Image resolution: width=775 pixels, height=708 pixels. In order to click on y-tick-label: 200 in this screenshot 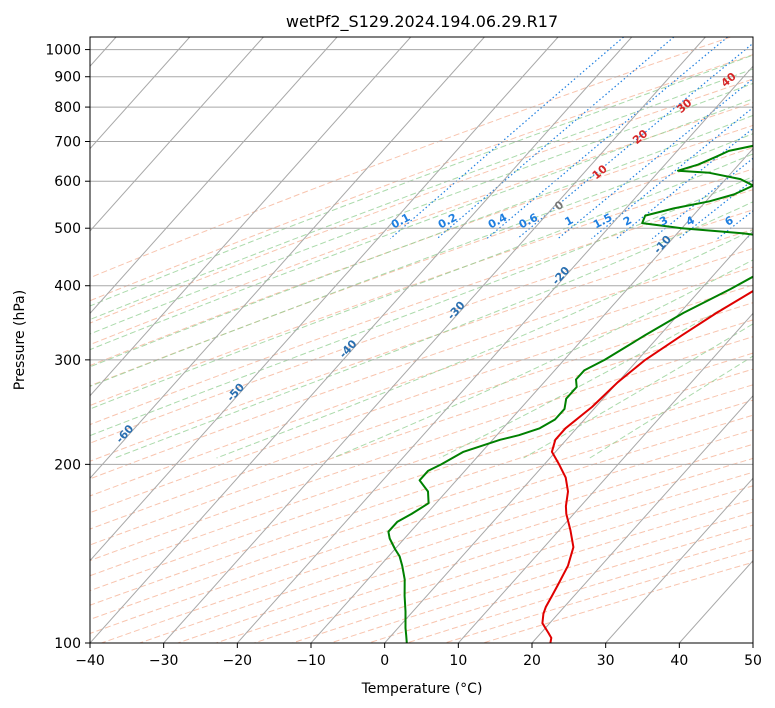, I will do `click(67, 465)`.